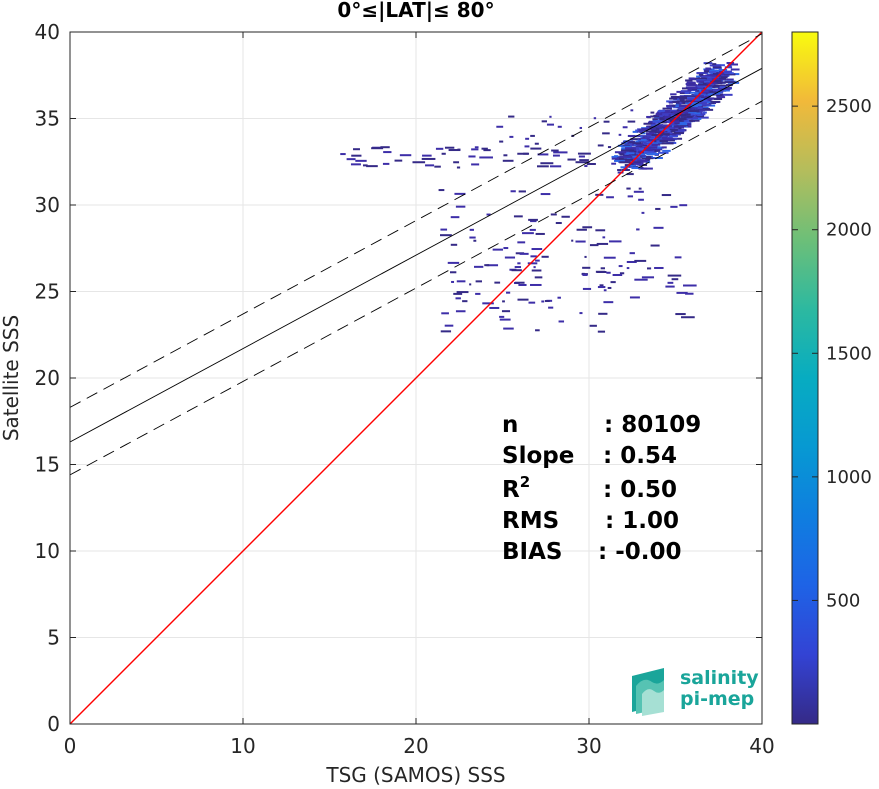 The width and height of the screenshot is (879, 789). I want to click on stat-label: Slope, so click(538, 456).